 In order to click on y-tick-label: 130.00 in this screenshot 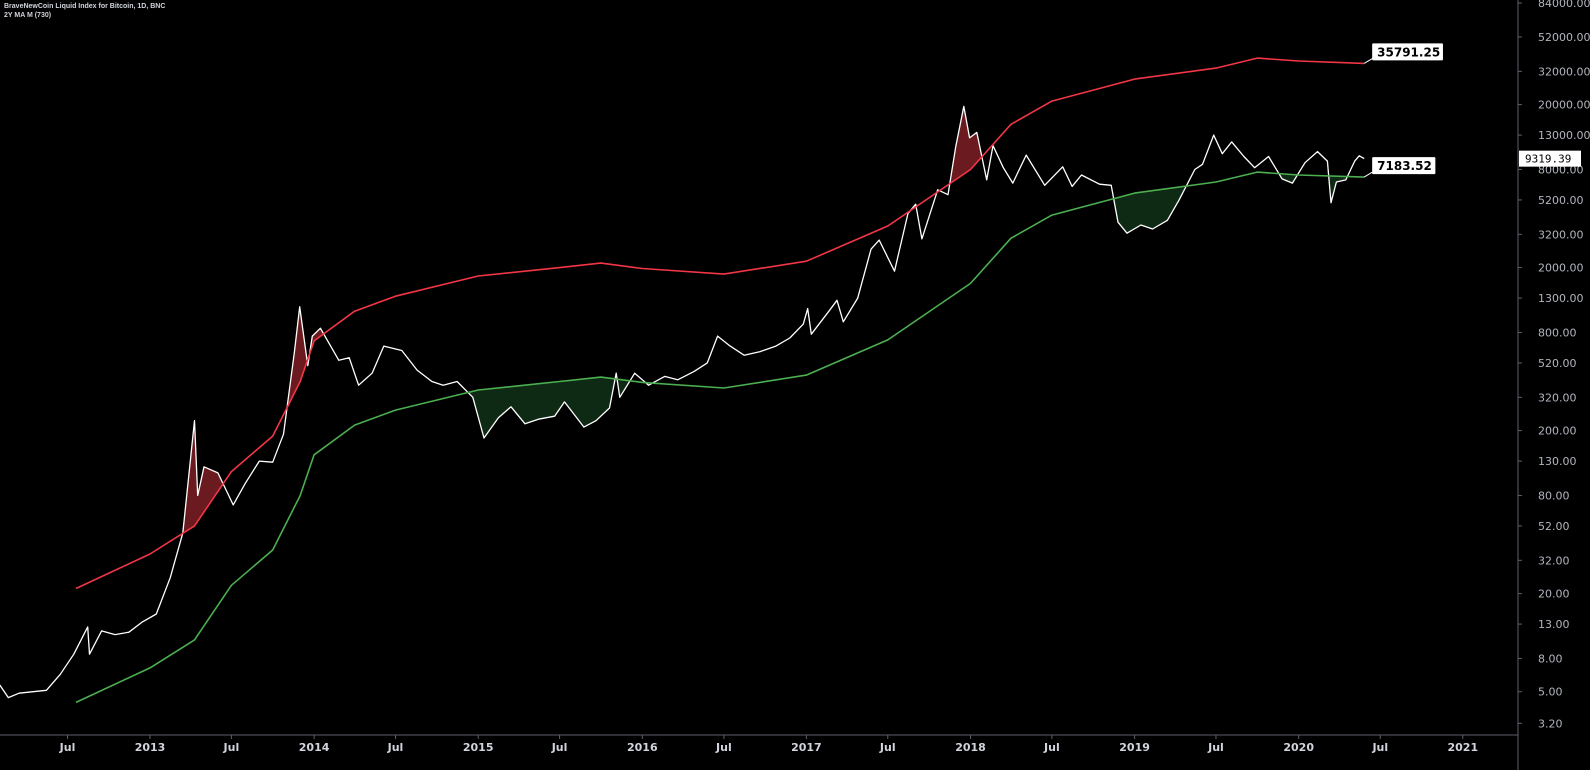, I will do `click(1557, 461)`.